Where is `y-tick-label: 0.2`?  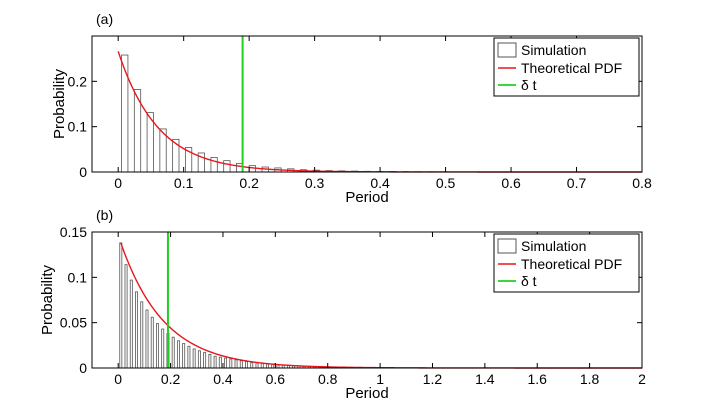
y-tick-label: 0.2 is located at coordinates (78, 81).